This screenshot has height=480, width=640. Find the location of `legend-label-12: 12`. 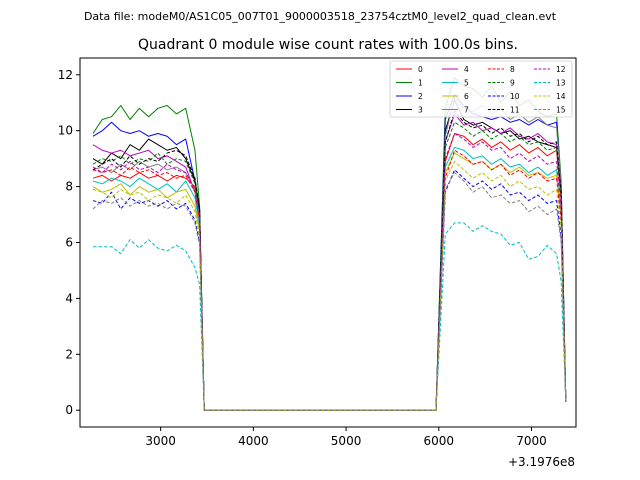

legend-label-12: 12 is located at coordinates (561, 69).